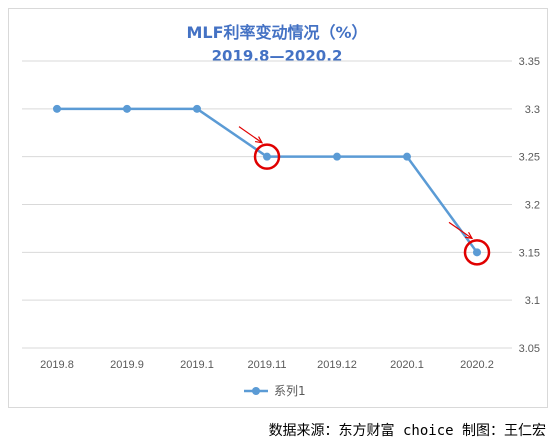  Describe the element at coordinates (364, 196) in the screenshot. I see `highlight-annotations` at that location.